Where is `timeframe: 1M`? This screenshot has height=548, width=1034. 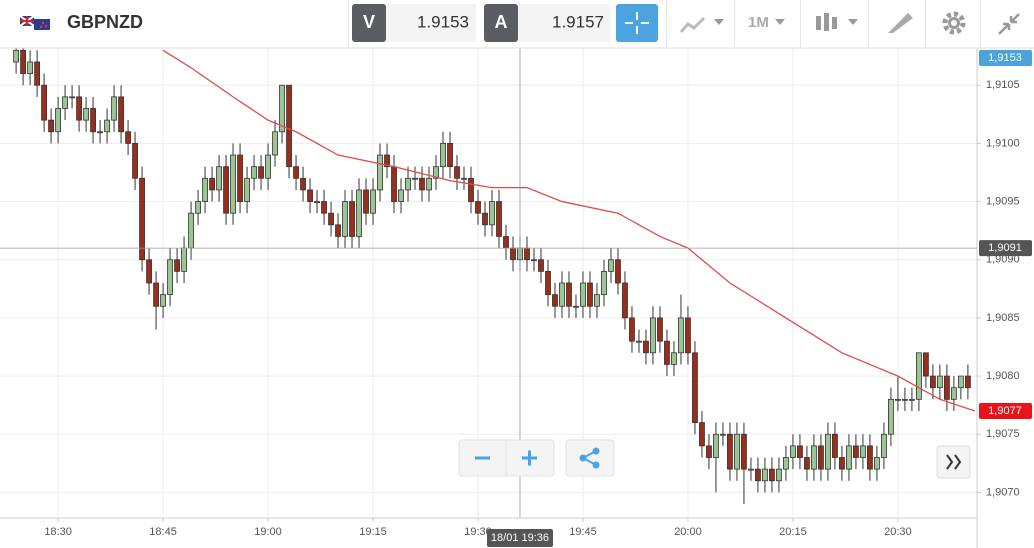
timeframe: 1M is located at coordinates (758, 22).